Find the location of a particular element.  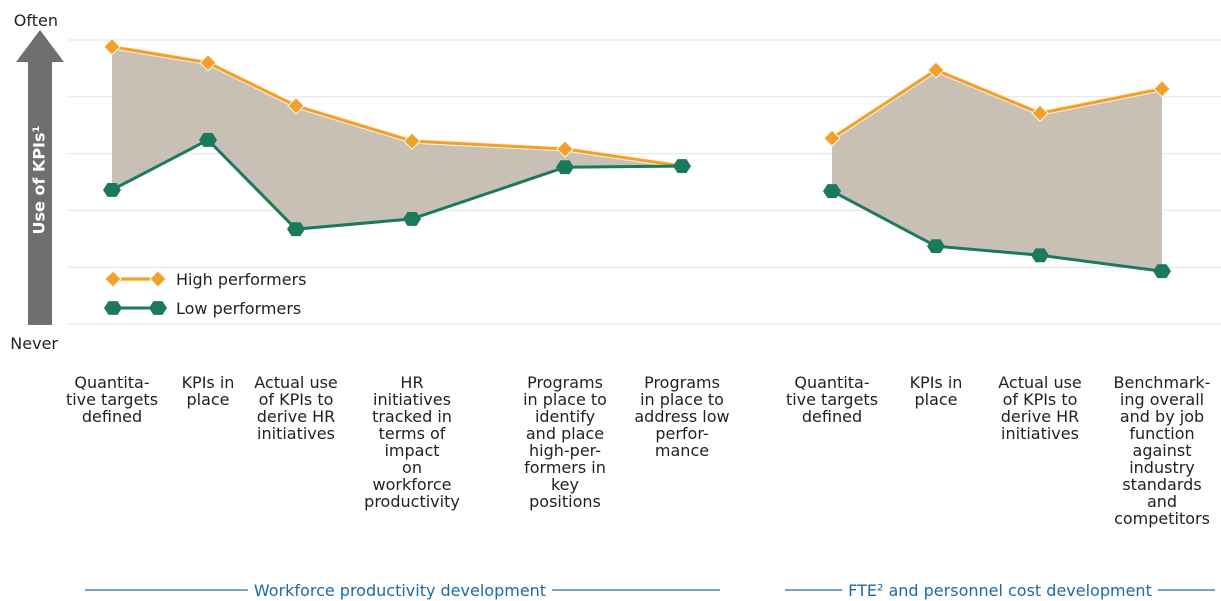

band-area is located at coordinates (997, 171).